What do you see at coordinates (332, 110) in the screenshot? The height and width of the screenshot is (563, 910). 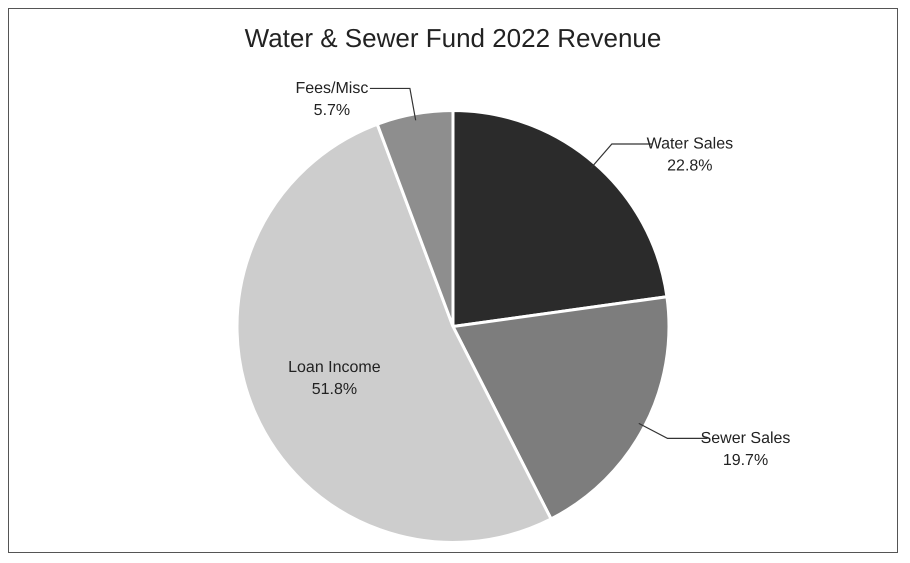 I see `data-label: 5.7%` at bounding box center [332, 110].